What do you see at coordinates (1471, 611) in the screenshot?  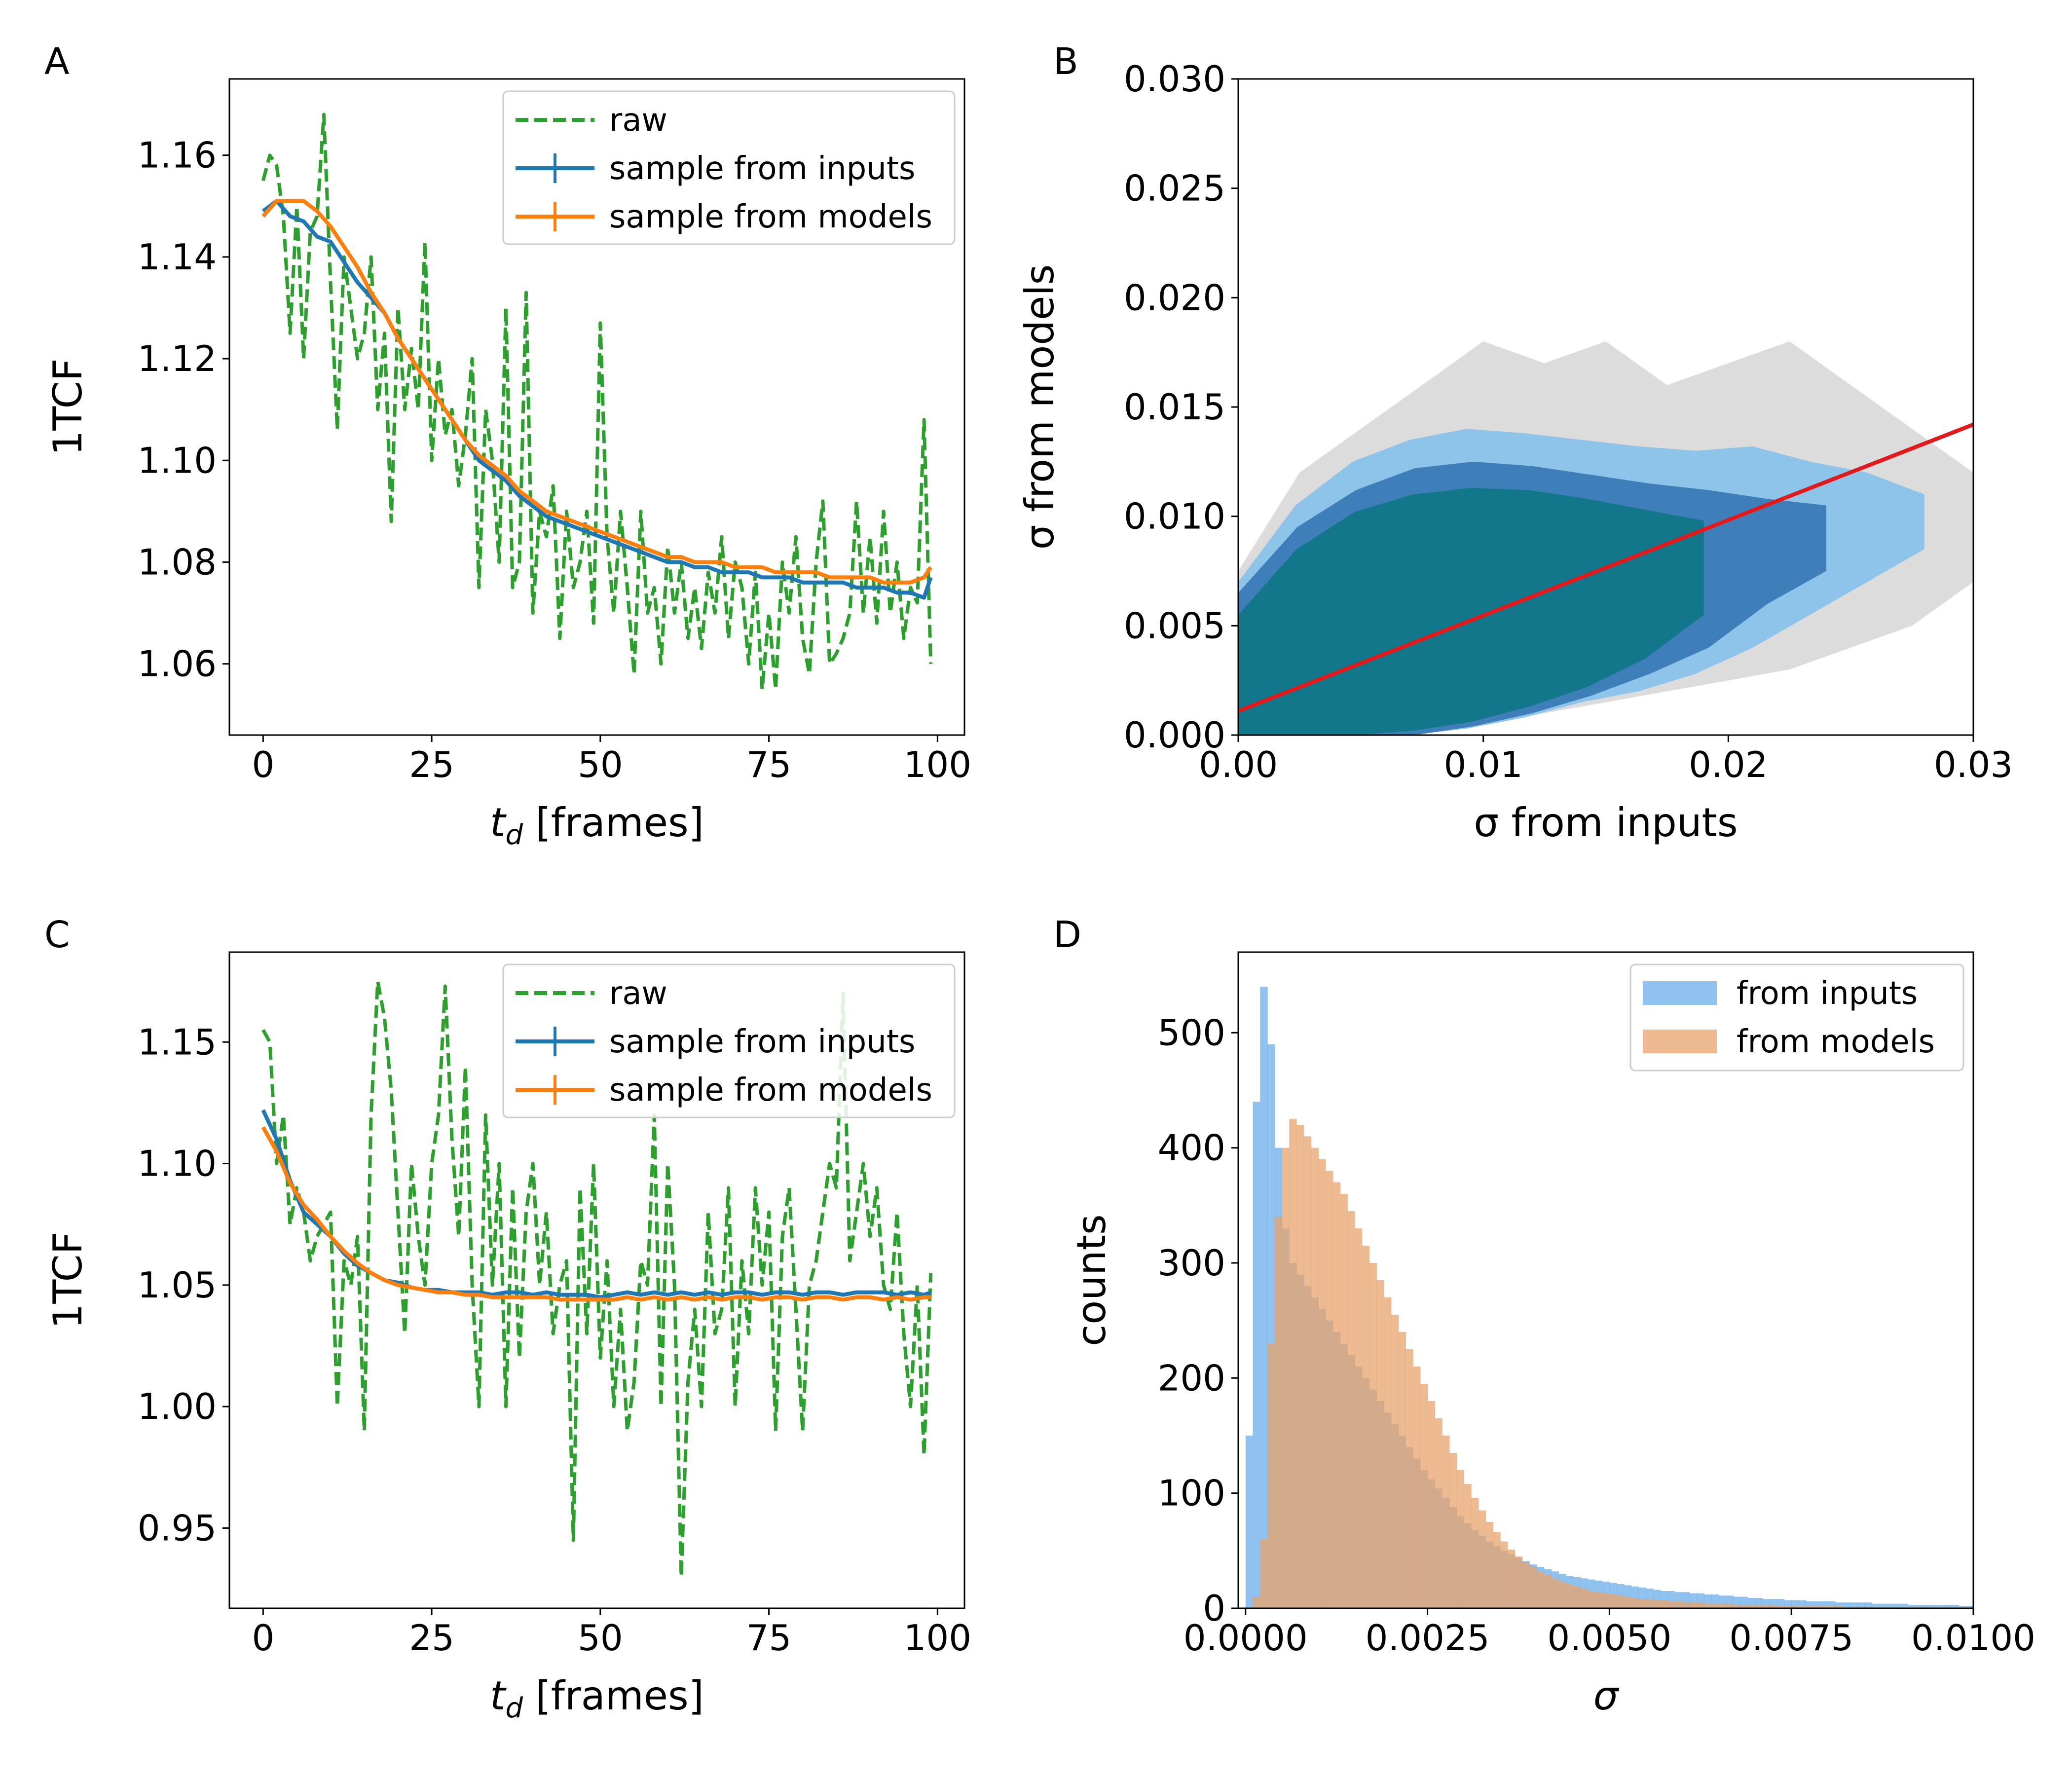 I see `panel-b-density-region-high` at bounding box center [1471, 611].